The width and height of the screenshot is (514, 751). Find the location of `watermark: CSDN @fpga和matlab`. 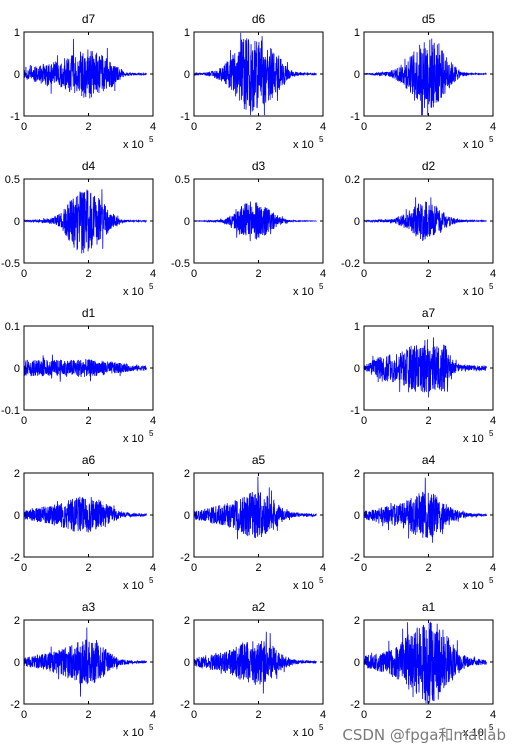

watermark: CSDN @fpga和matlab is located at coordinates (424, 735).